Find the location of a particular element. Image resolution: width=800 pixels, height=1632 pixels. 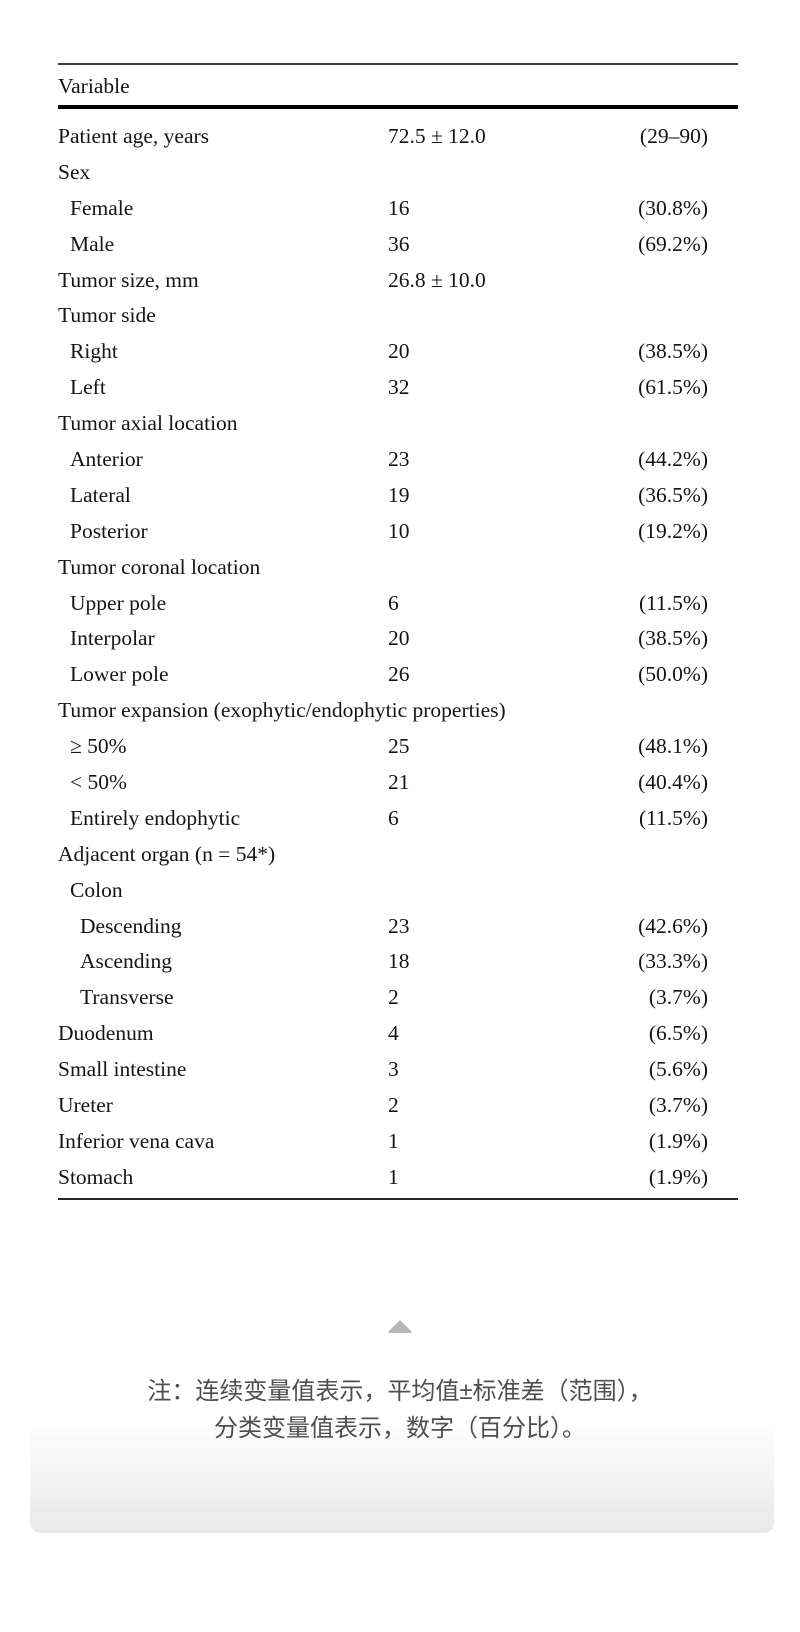

table-row: Colon is located at coordinates (398, 891).